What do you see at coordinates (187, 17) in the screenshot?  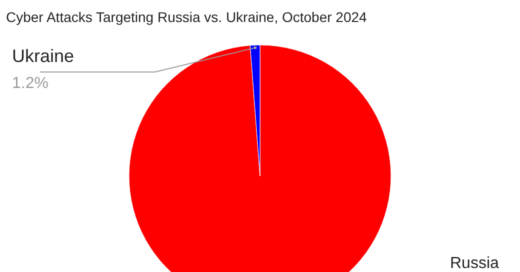 I see `chart-title: Cyber Attacks Targeting Russia vs. Ukraine, October 2024` at bounding box center [187, 17].